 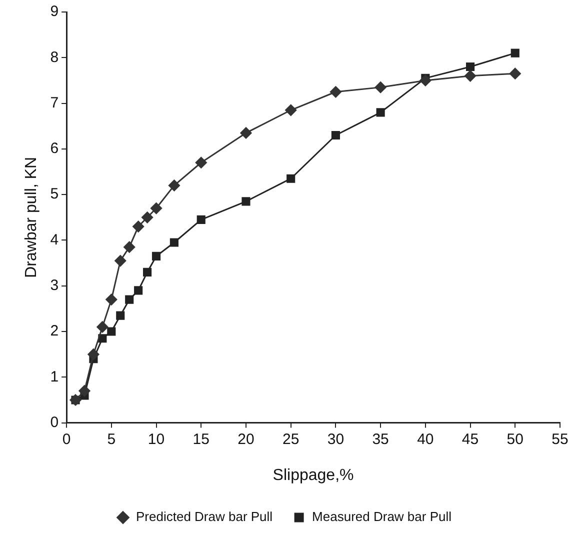 I want to click on y-tick-label: 8, so click(x=54, y=57).